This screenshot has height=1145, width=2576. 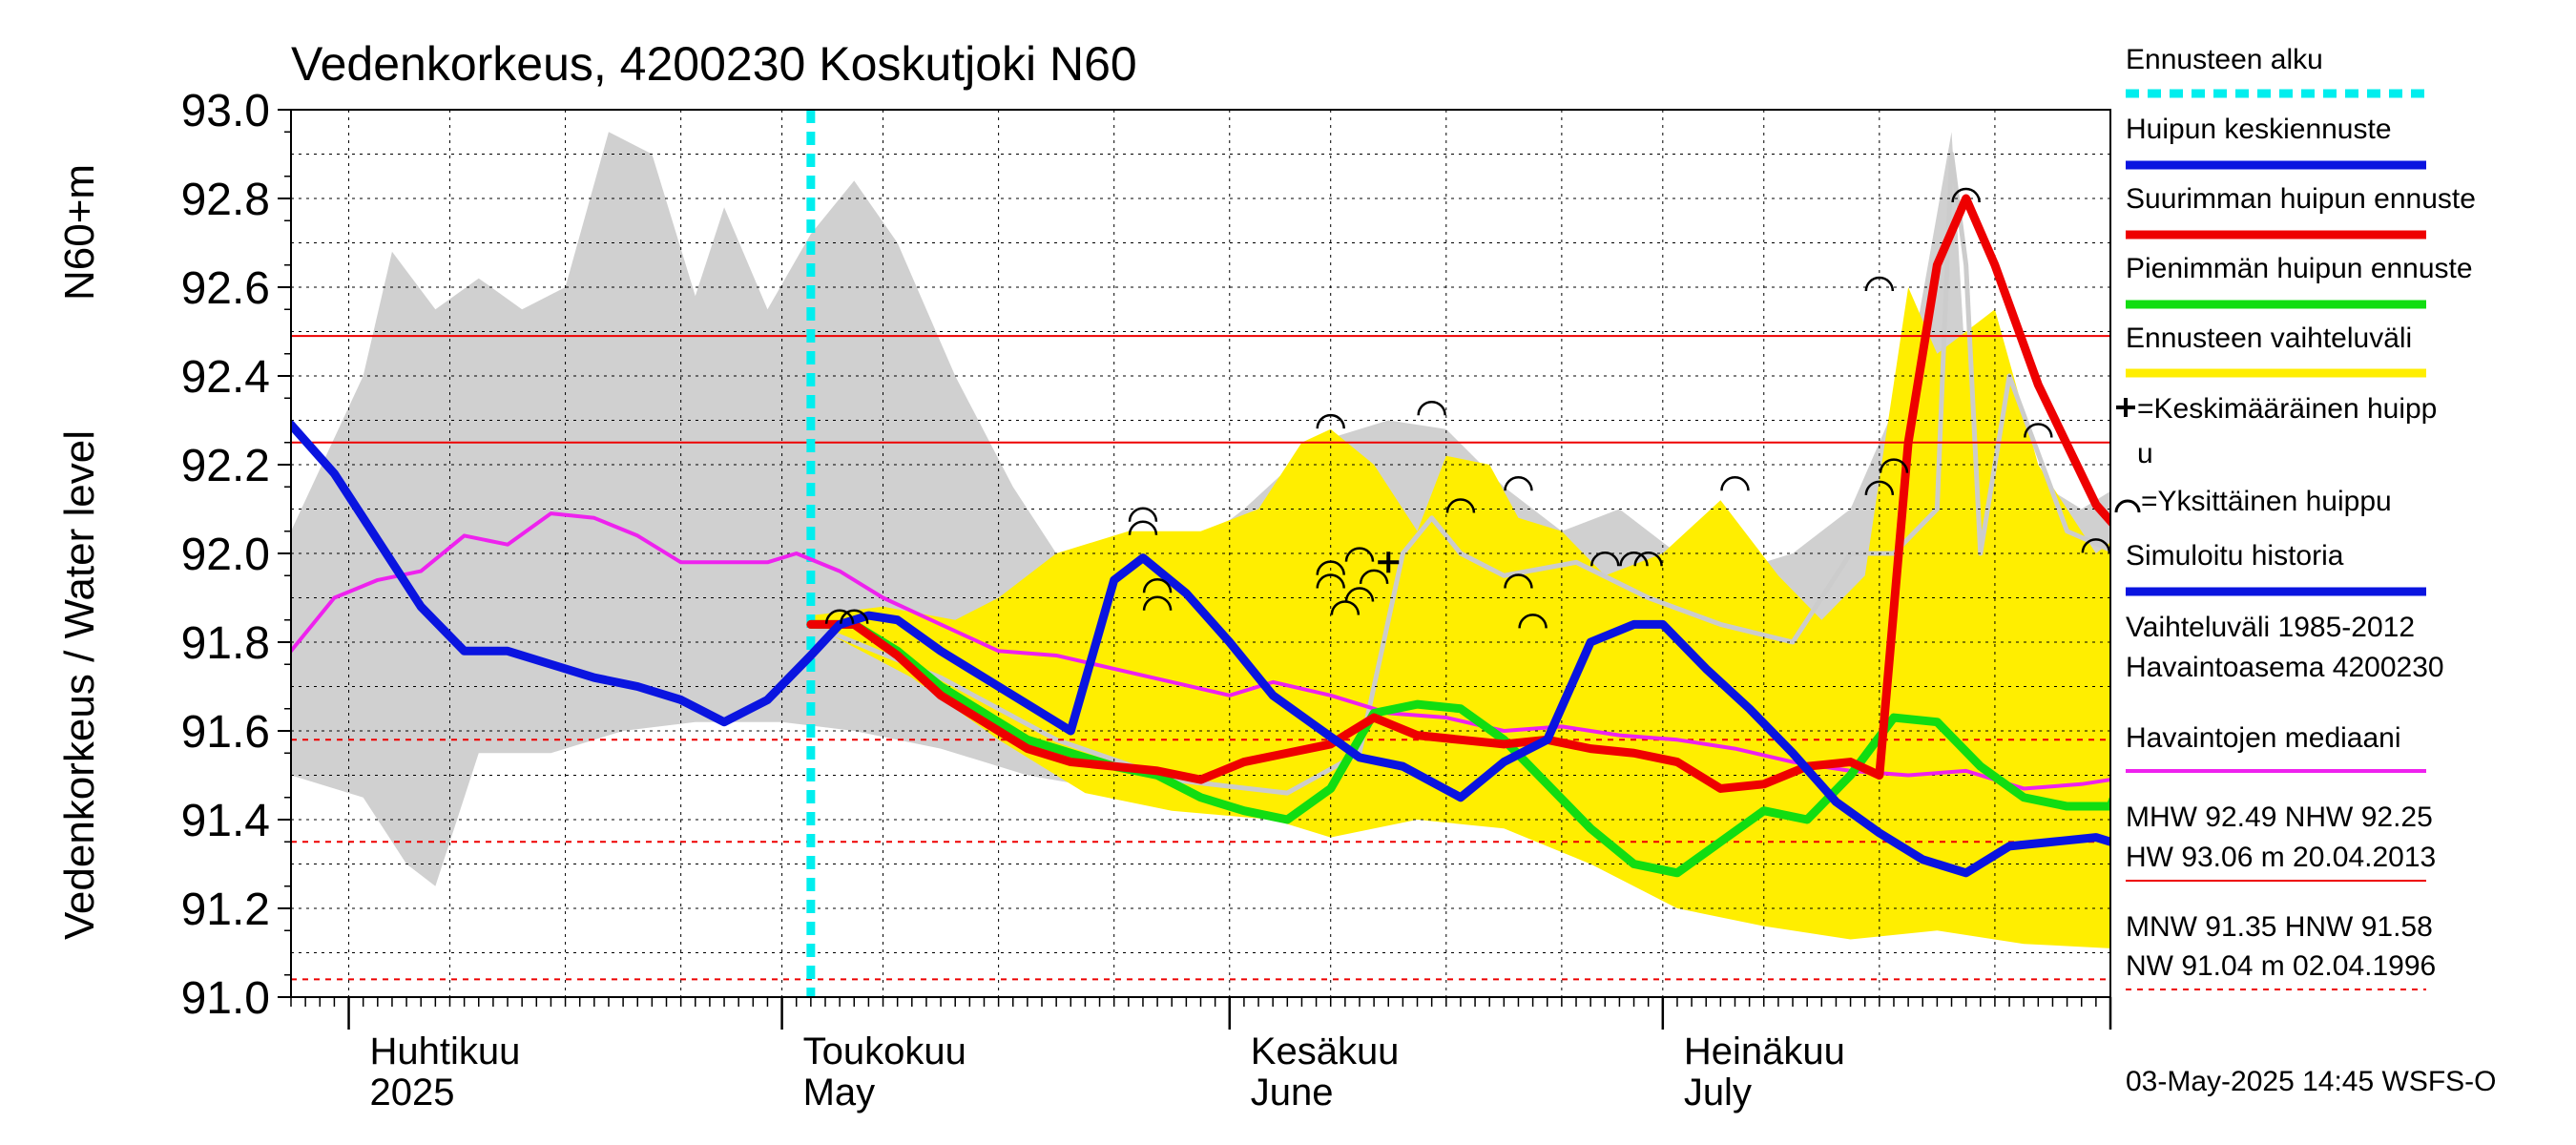 I want to click on y-tick-label: 92.2, so click(x=225, y=466).